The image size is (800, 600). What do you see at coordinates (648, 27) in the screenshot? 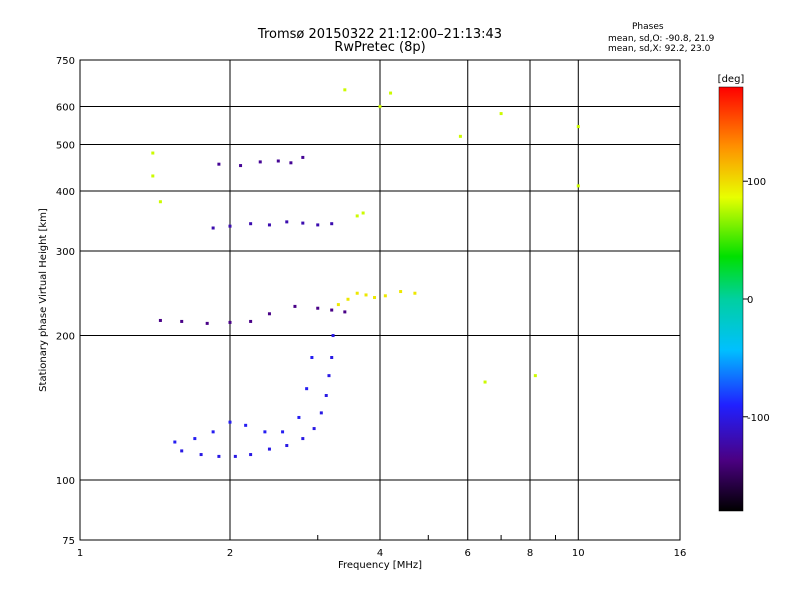
I see `phase-legend-title: Phases` at bounding box center [648, 27].